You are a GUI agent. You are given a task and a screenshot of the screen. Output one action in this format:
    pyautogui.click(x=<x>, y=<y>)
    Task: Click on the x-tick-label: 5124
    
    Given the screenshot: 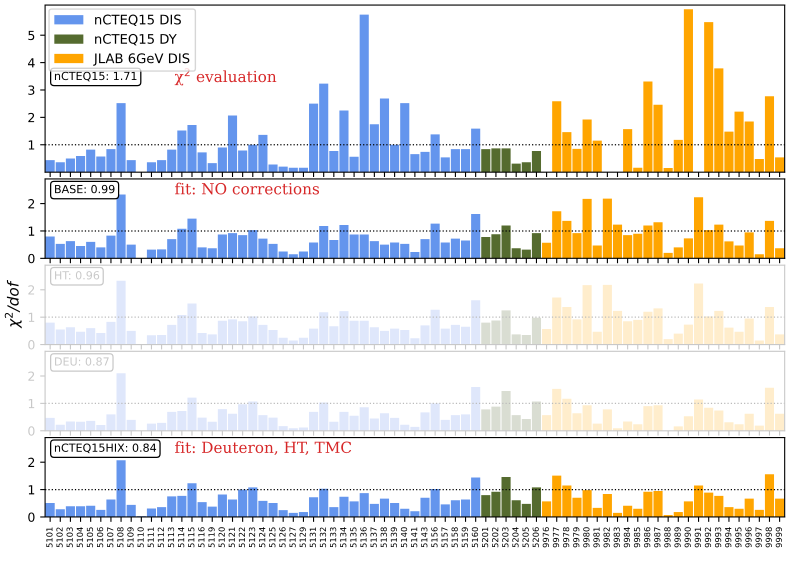 What is the action you would take?
    pyautogui.click(x=262, y=537)
    